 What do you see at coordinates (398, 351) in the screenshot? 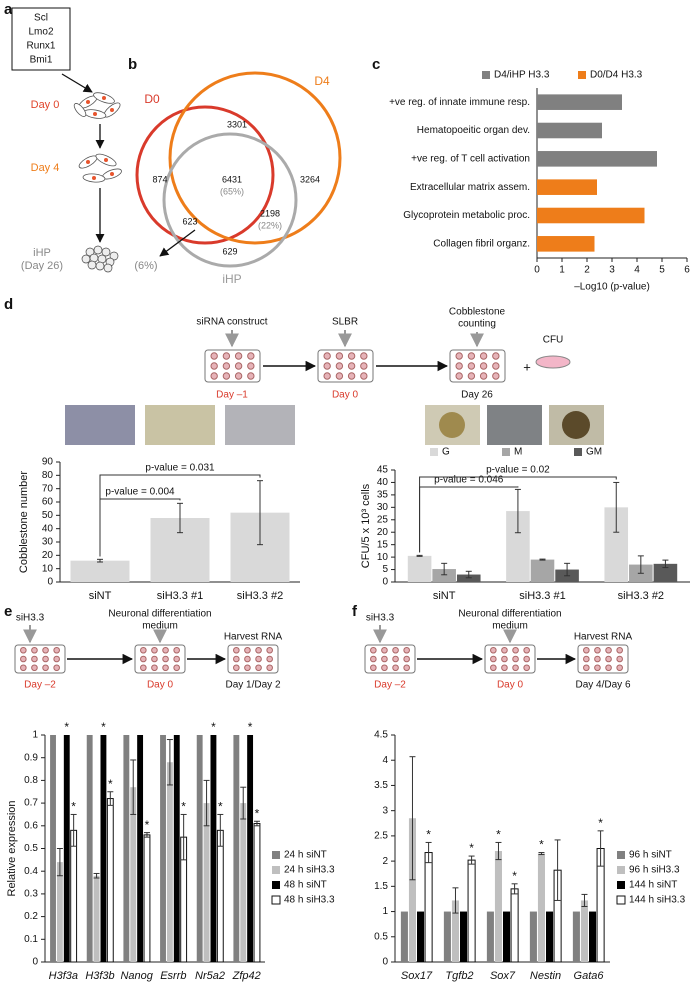
I see `workflow-d-art` at bounding box center [398, 351].